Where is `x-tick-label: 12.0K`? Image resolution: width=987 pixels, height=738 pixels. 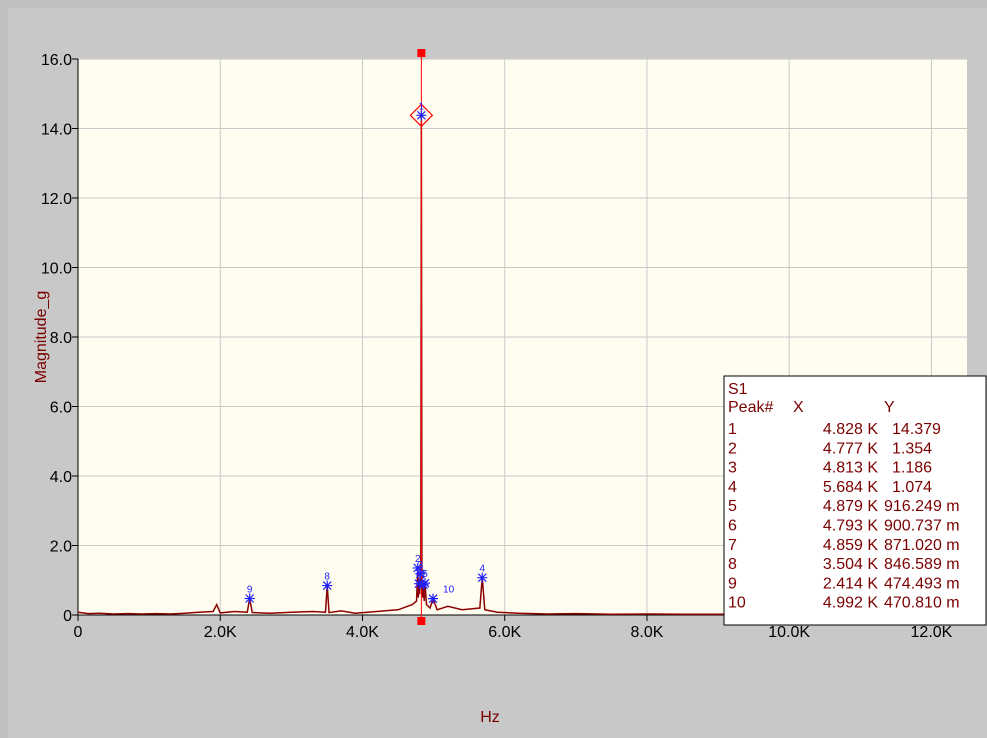 x-tick-label: 12.0K is located at coordinates (932, 632).